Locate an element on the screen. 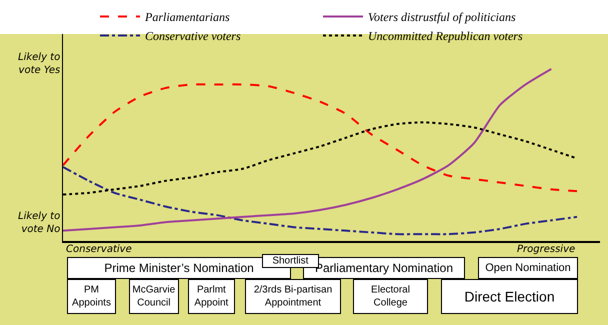  text: Likely to vote Yes is located at coordinates (39, 64).